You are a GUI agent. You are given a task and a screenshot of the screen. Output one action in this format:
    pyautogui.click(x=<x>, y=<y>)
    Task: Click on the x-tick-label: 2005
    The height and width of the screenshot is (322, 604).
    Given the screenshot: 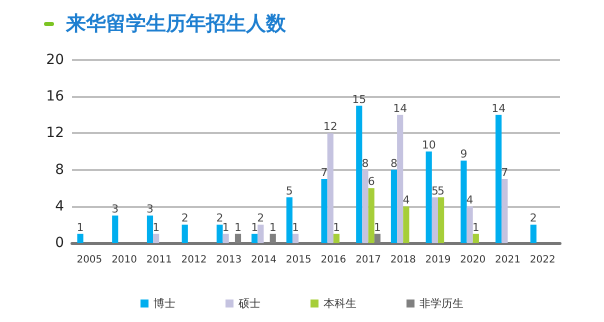 What is the action you would take?
    pyautogui.click(x=89, y=260)
    